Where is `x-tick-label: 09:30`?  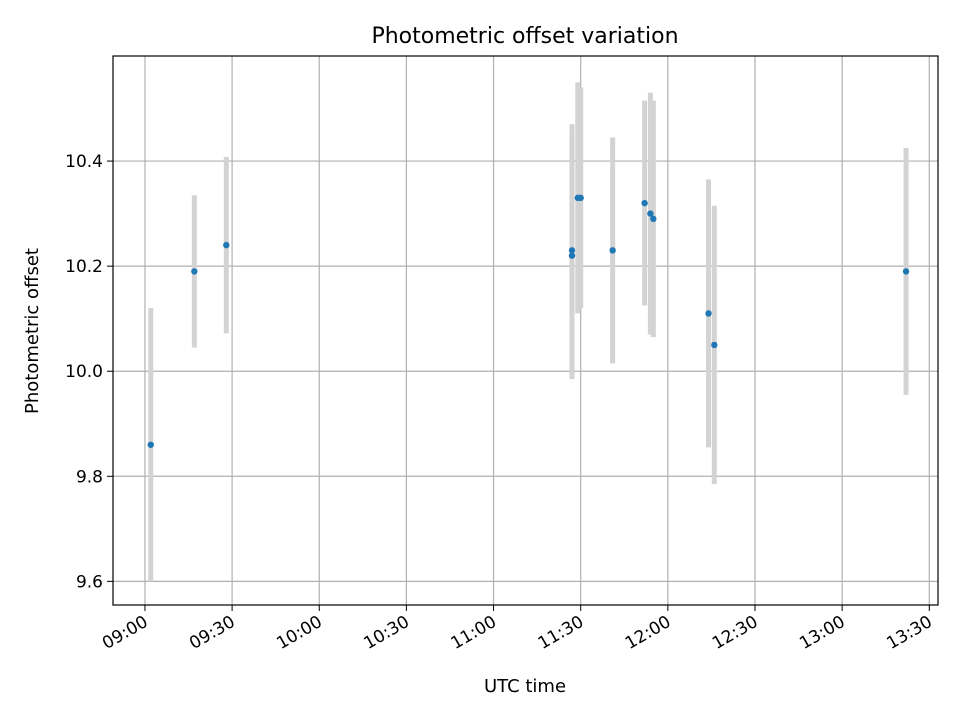 x-tick-label: 09:30 is located at coordinates (212, 633).